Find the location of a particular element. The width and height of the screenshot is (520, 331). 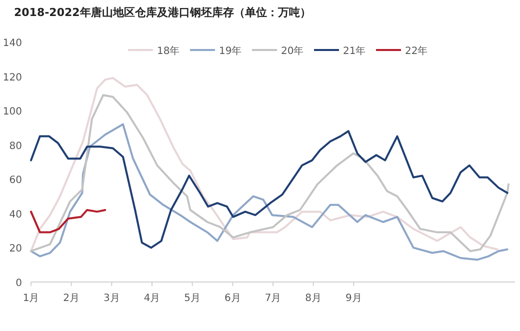

x-tick-label: 8月 is located at coordinates (313, 298).